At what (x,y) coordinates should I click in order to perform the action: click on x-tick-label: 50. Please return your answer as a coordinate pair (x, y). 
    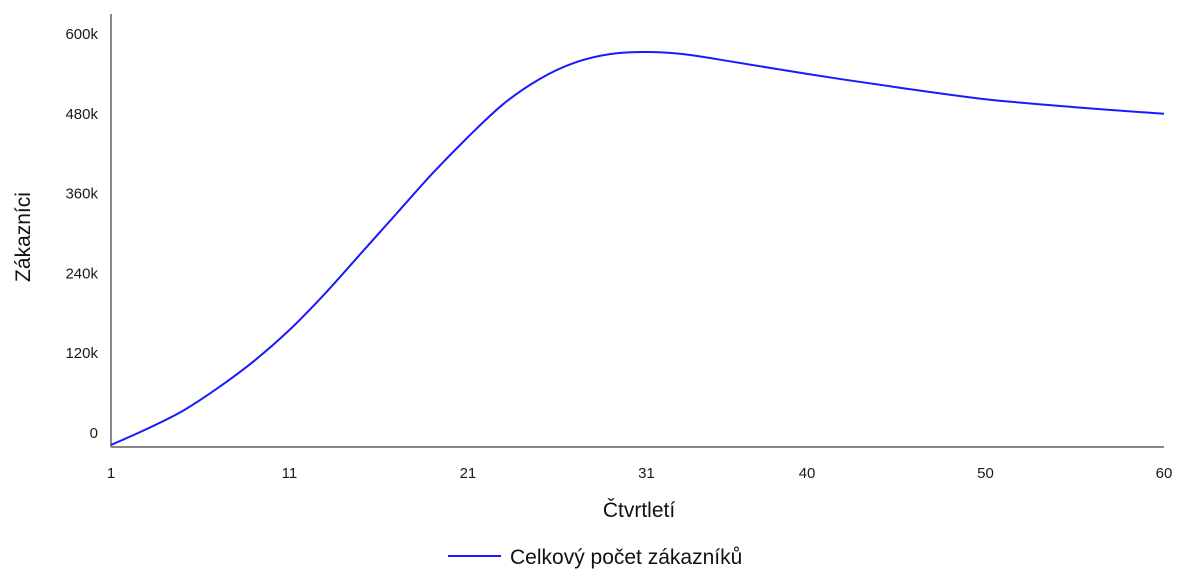
    Looking at the image, I should click on (985, 473).